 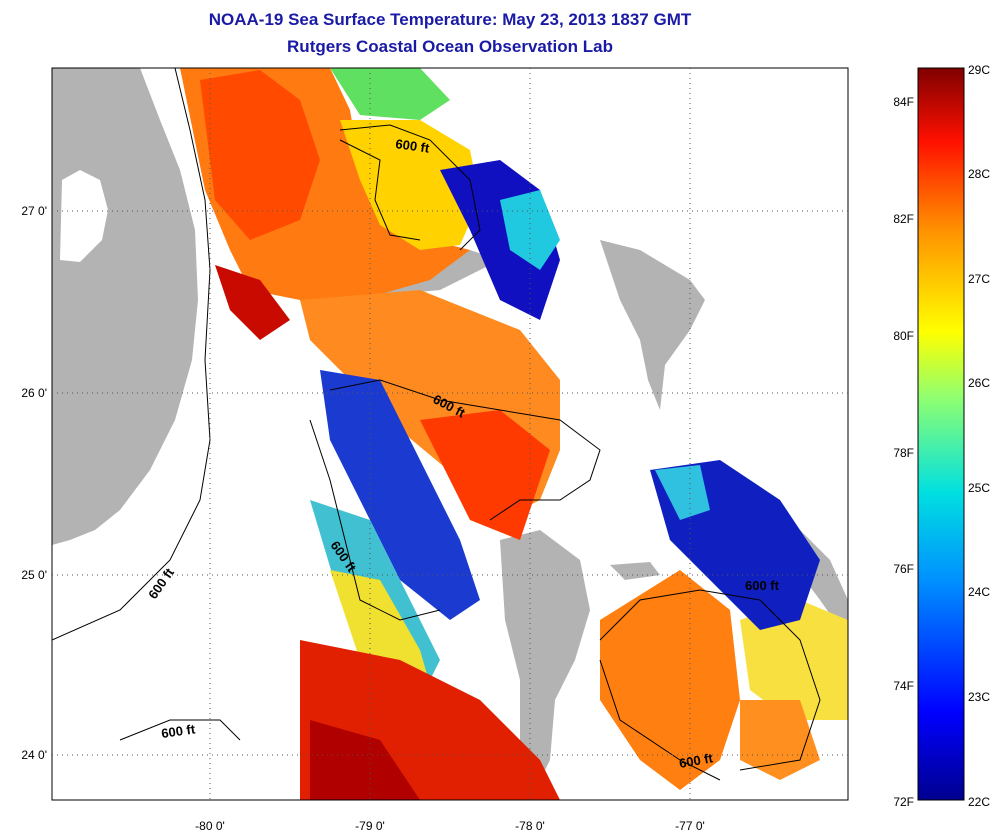 What do you see at coordinates (903, 802) in the screenshot?
I see `colorbar-f-label: 72F` at bounding box center [903, 802].